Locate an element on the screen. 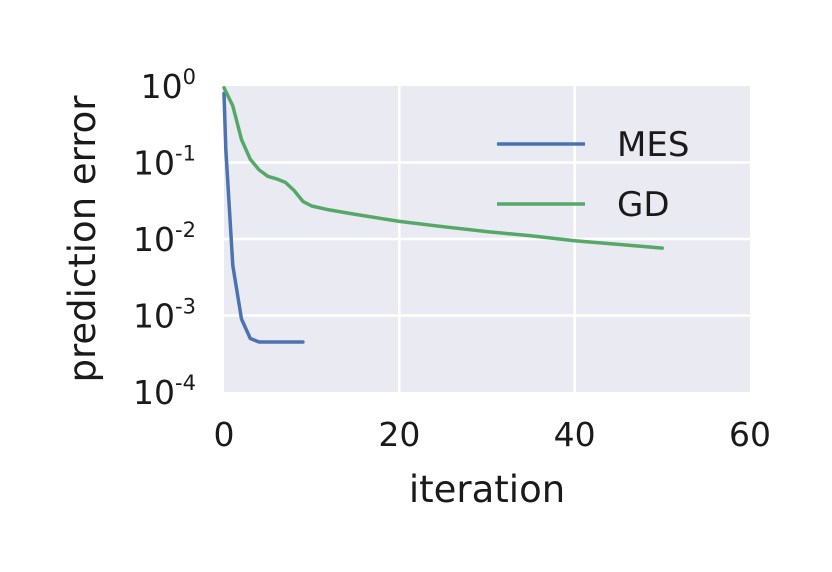 Image resolution: width=832 pixels, height=572 pixels. x-tick-labels: 0 20 40 60 is located at coordinates (493, 434).